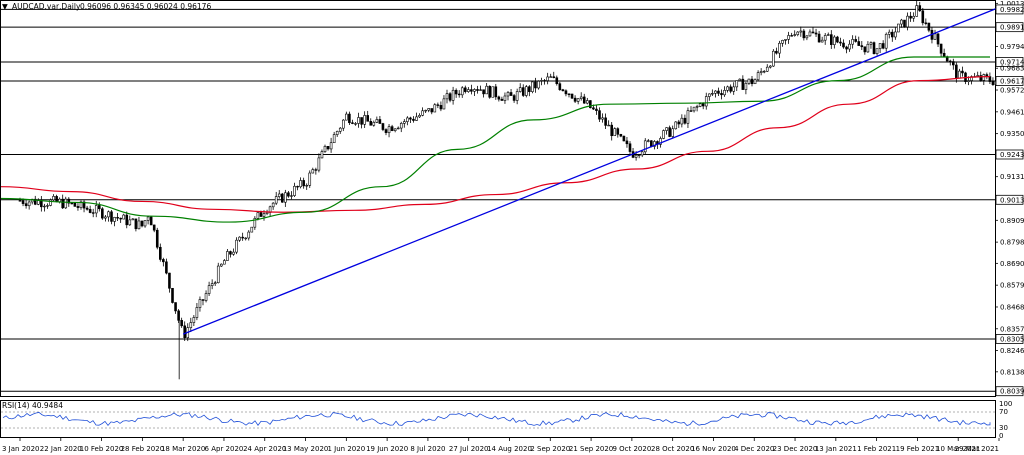 Image resolution: width=1024 pixels, height=455 pixels. Describe the element at coordinates (918, 449) in the screenshot. I see `date-label-22: 19 Feb 2021` at that location.